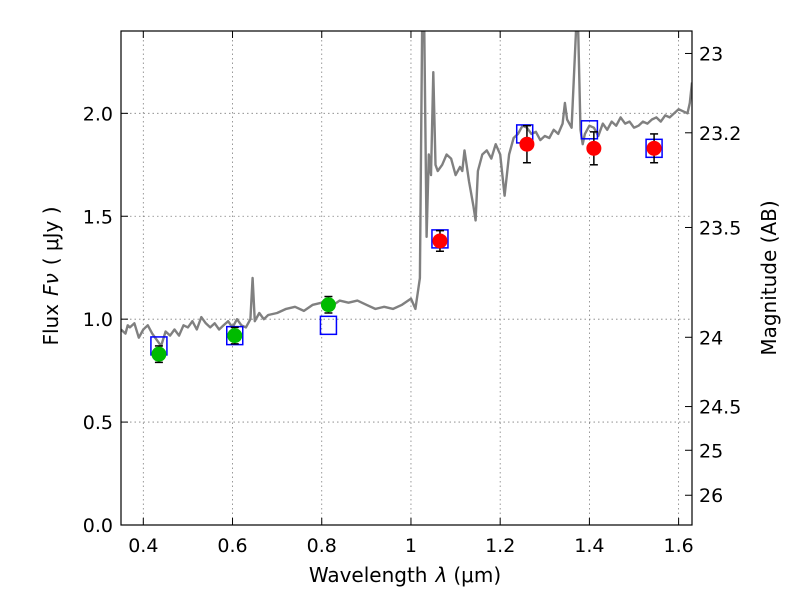 This screenshot has width=800, height=600. I want to click on y2-tick-label: 23.5, so click(720, 228).